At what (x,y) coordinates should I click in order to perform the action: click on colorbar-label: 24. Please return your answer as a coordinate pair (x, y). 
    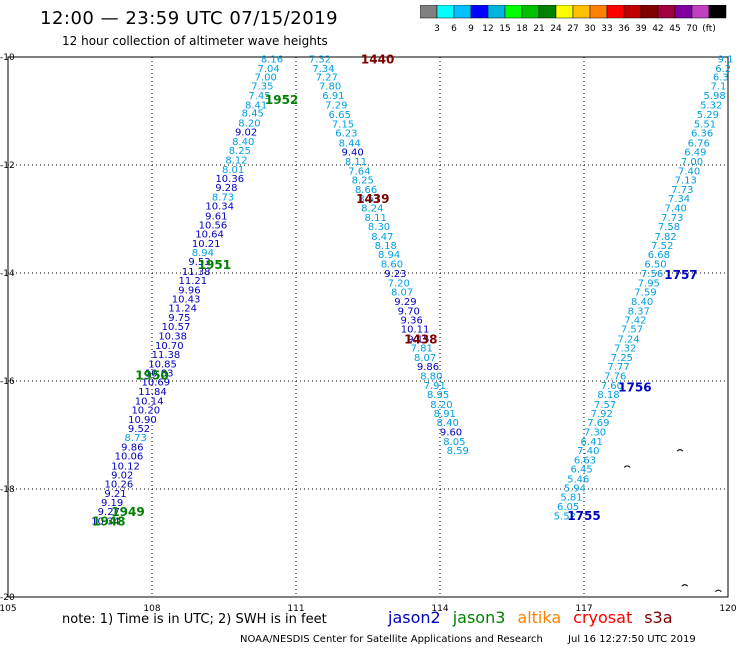
    Looking at the image, I should click on (556, 29).